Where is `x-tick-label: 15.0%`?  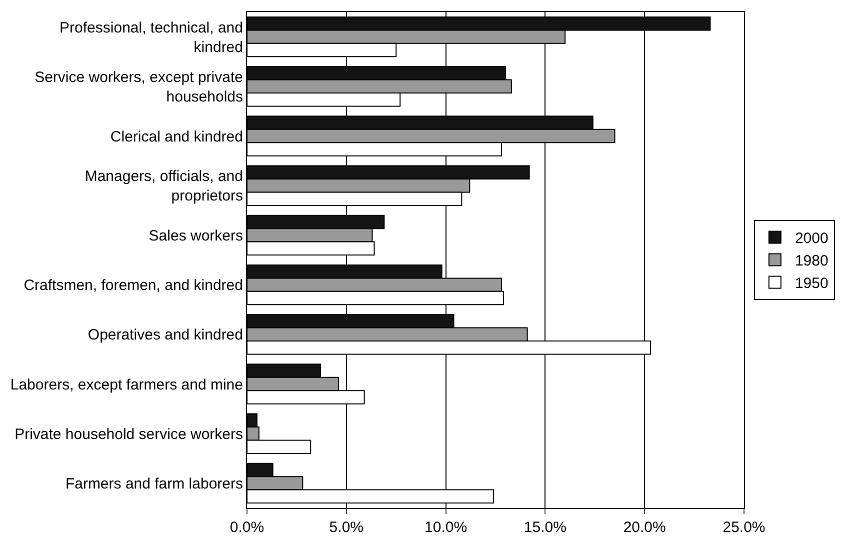 x-tick-label: 15.0% is located at coordinates (545, 527).